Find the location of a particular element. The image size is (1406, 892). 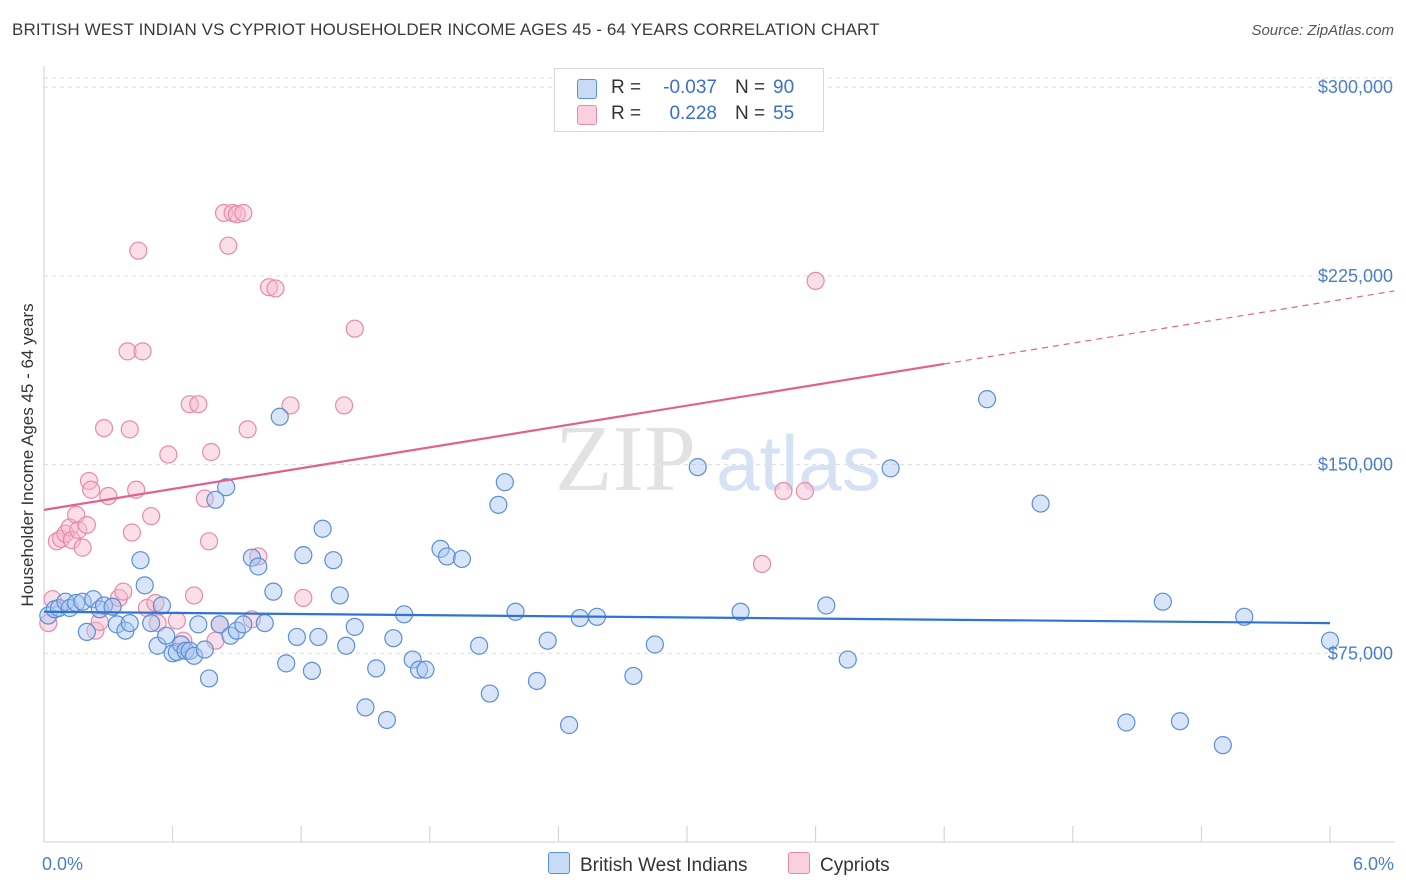

x-tick-label: 6.0% is located at coordinates (1373, 864).